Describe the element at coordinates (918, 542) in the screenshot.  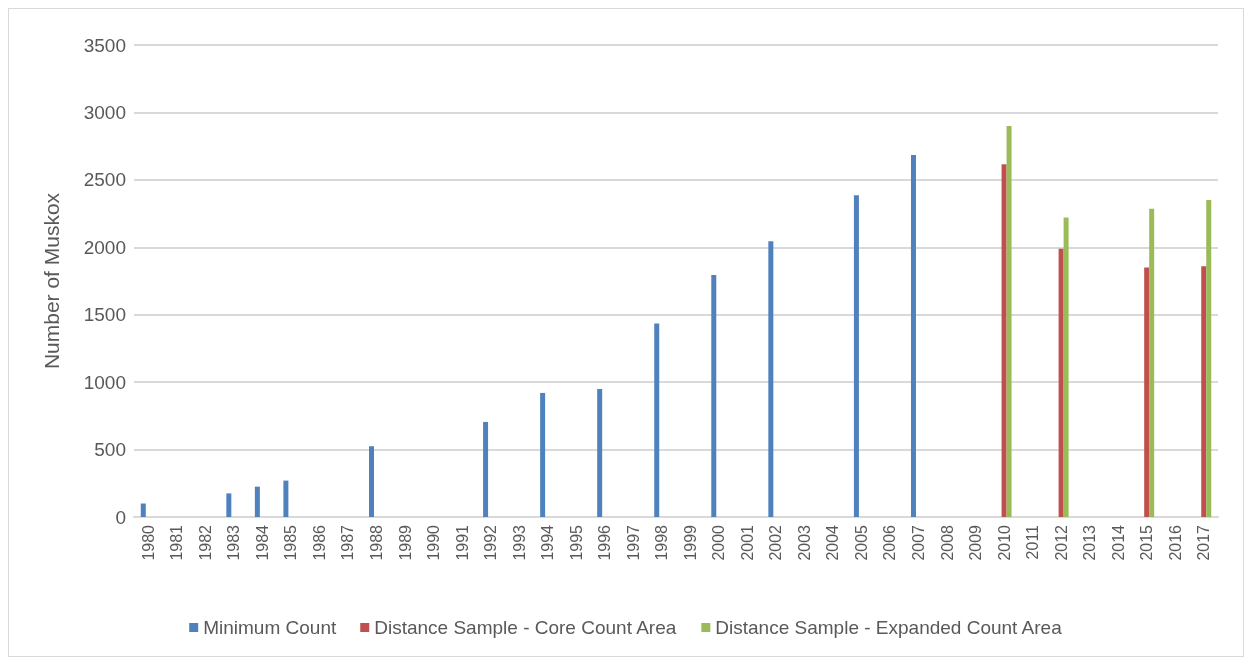
I see `x-tick-label: 2007` at that location.